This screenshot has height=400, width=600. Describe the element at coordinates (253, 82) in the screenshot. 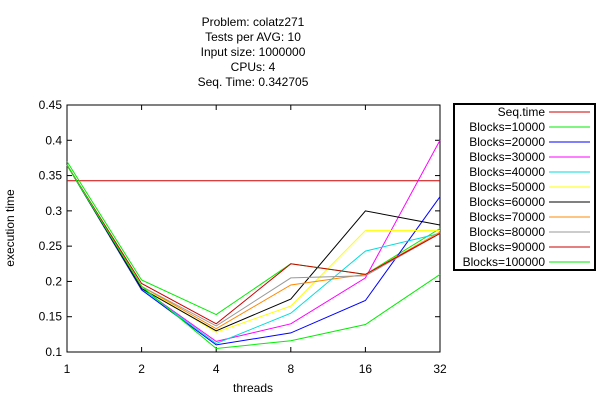

I see `title-line-5: Seq. Time: 0.342705` at that location.